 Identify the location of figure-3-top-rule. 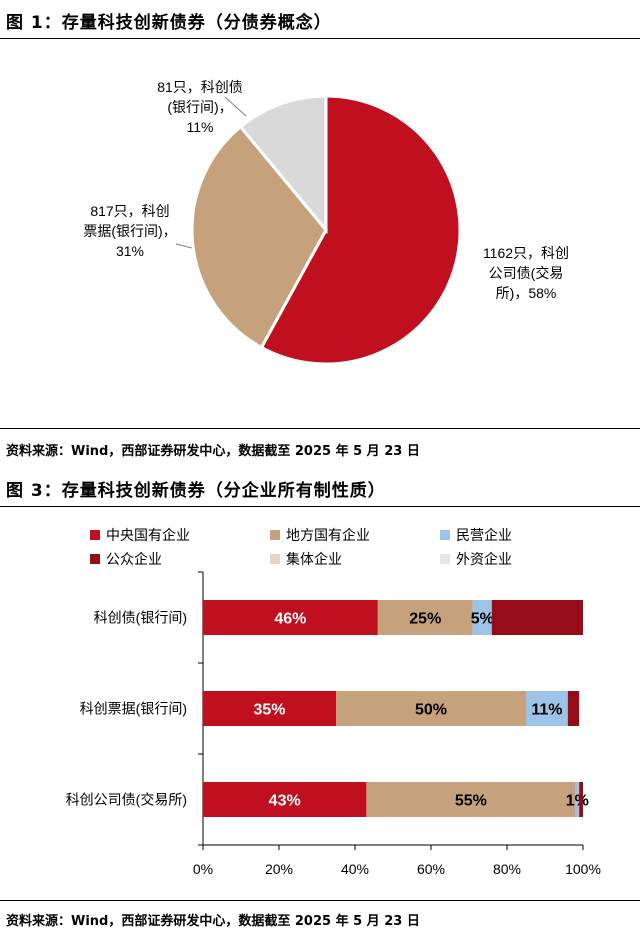
(320, 506).